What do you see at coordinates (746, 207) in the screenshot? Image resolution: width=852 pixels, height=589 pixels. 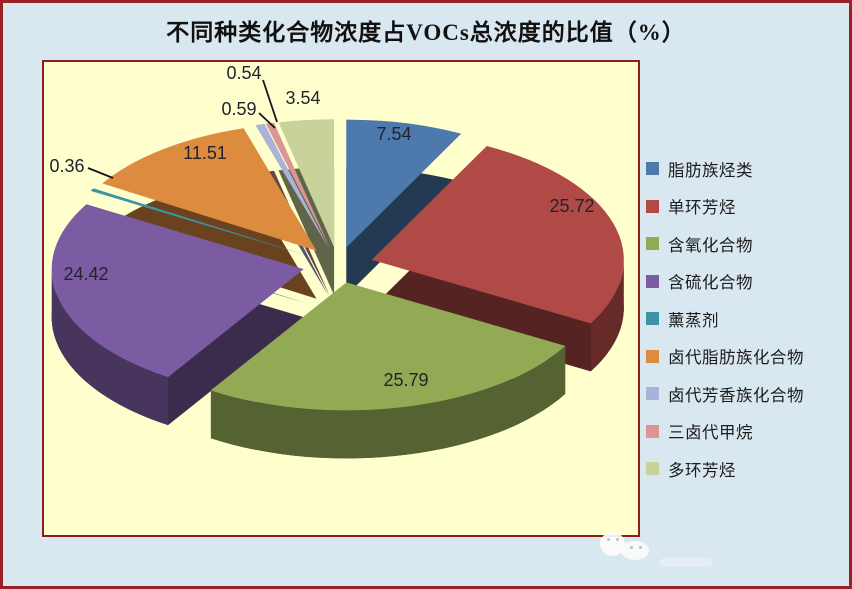 I see `legend-item: 单环芳烃` at bounding box center [746, 207].